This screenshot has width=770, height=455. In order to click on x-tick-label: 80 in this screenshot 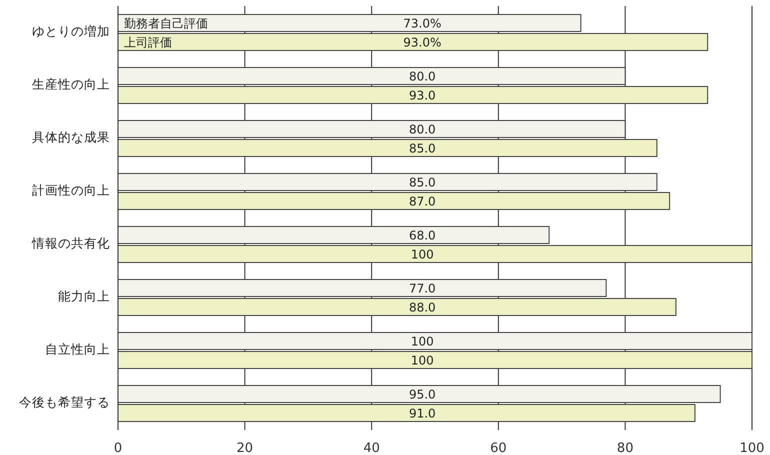, I will do `click(625, 448)`.